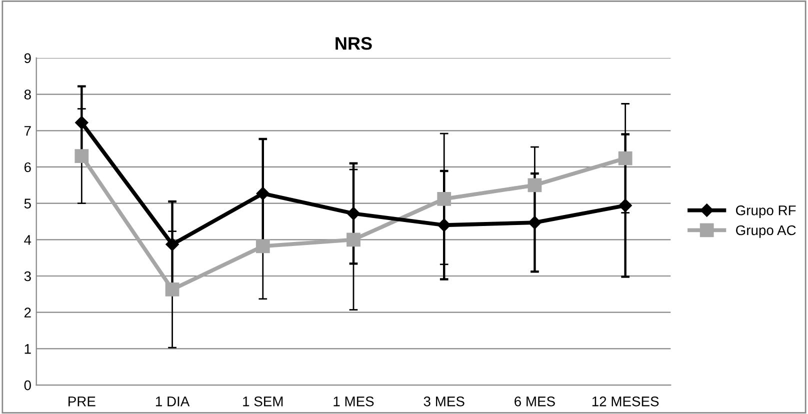 This screenshot has width=808, height=414. What do you see at coordinates (534, 401) in the screenshot?
I see `x-tick-label: 6 MES` at bounding box center [534, 401].